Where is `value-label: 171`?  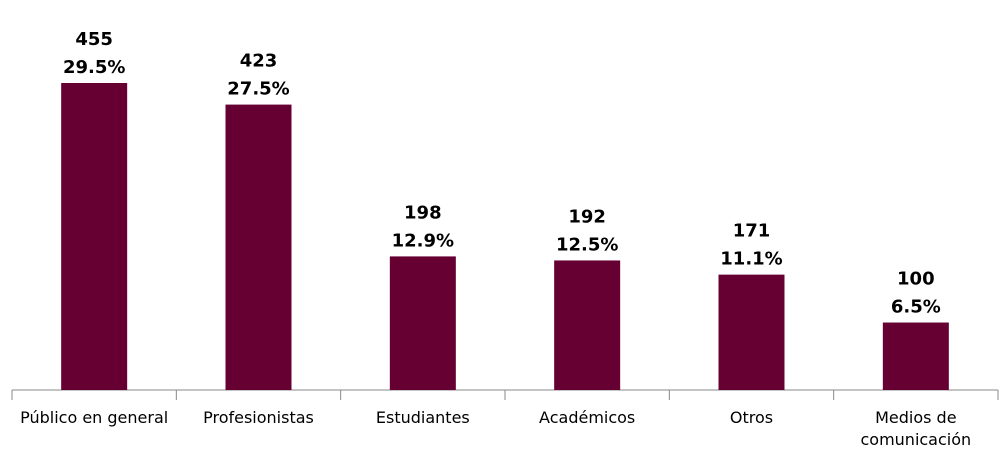
value-label: 171 is located at coordinates (752, 231).